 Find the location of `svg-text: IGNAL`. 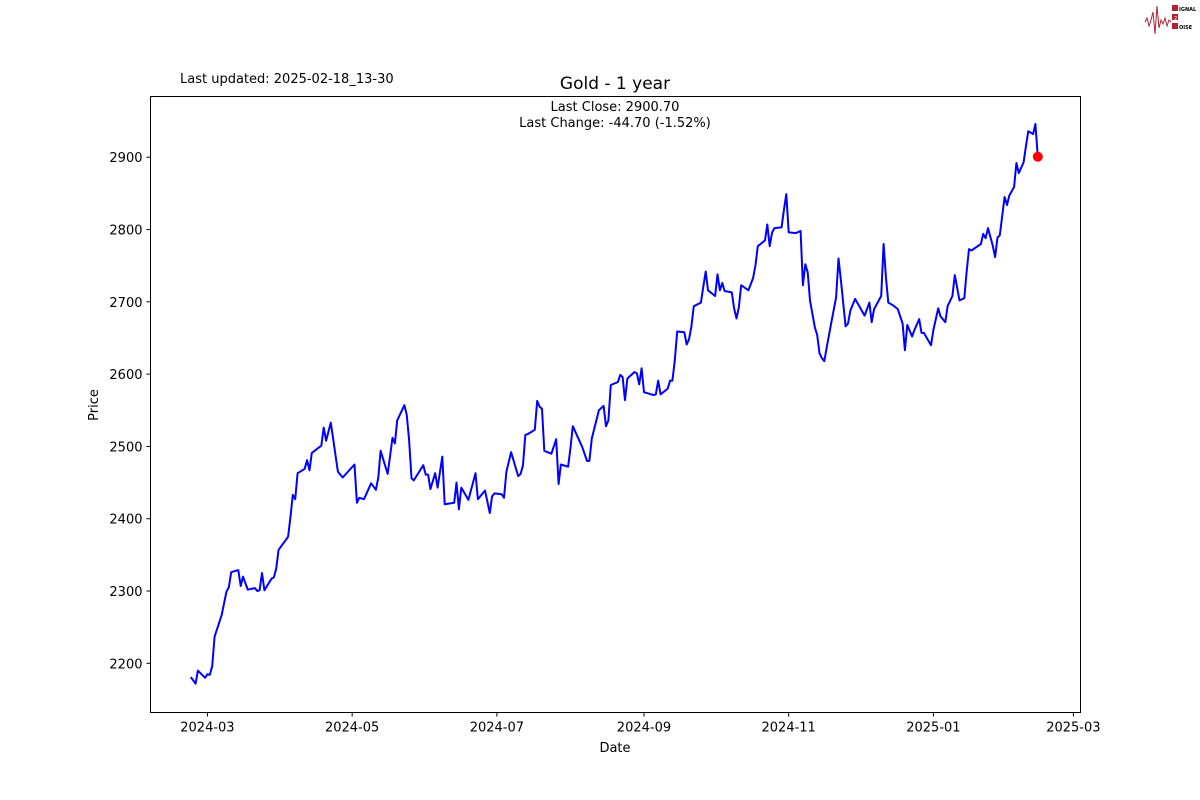

svg-text: IGNAL is located at coordinates (1188, 10).